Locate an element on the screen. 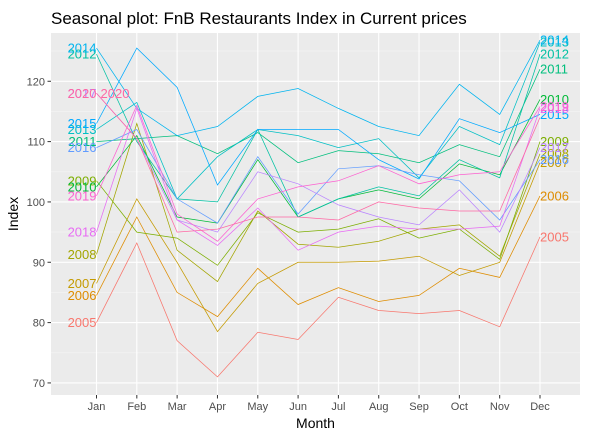 Image resolution: width=590 pixels, height=438 pixels. series-label-left-2005: 2005 is located at coordinates (82, 322).